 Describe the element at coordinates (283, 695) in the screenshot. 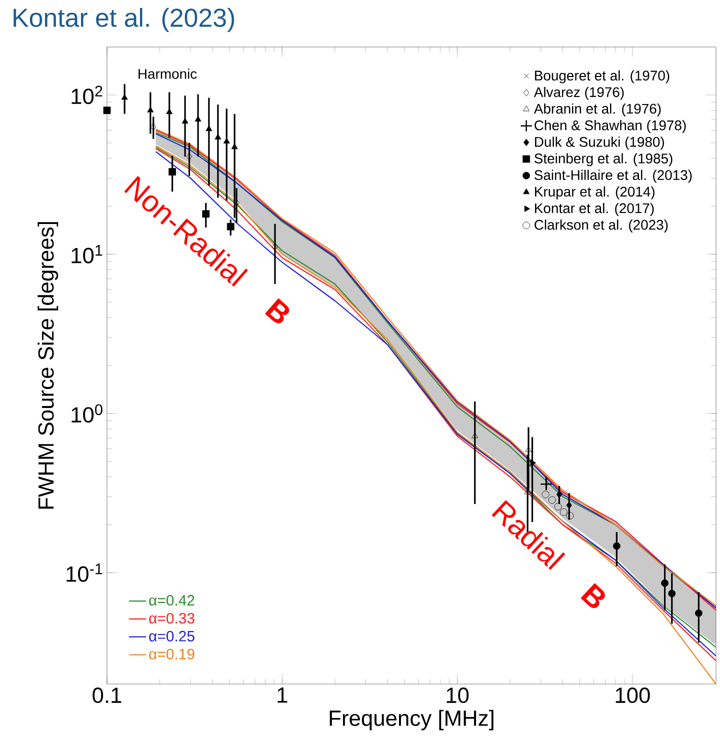

I see `x-tick-label: 1` at that location.